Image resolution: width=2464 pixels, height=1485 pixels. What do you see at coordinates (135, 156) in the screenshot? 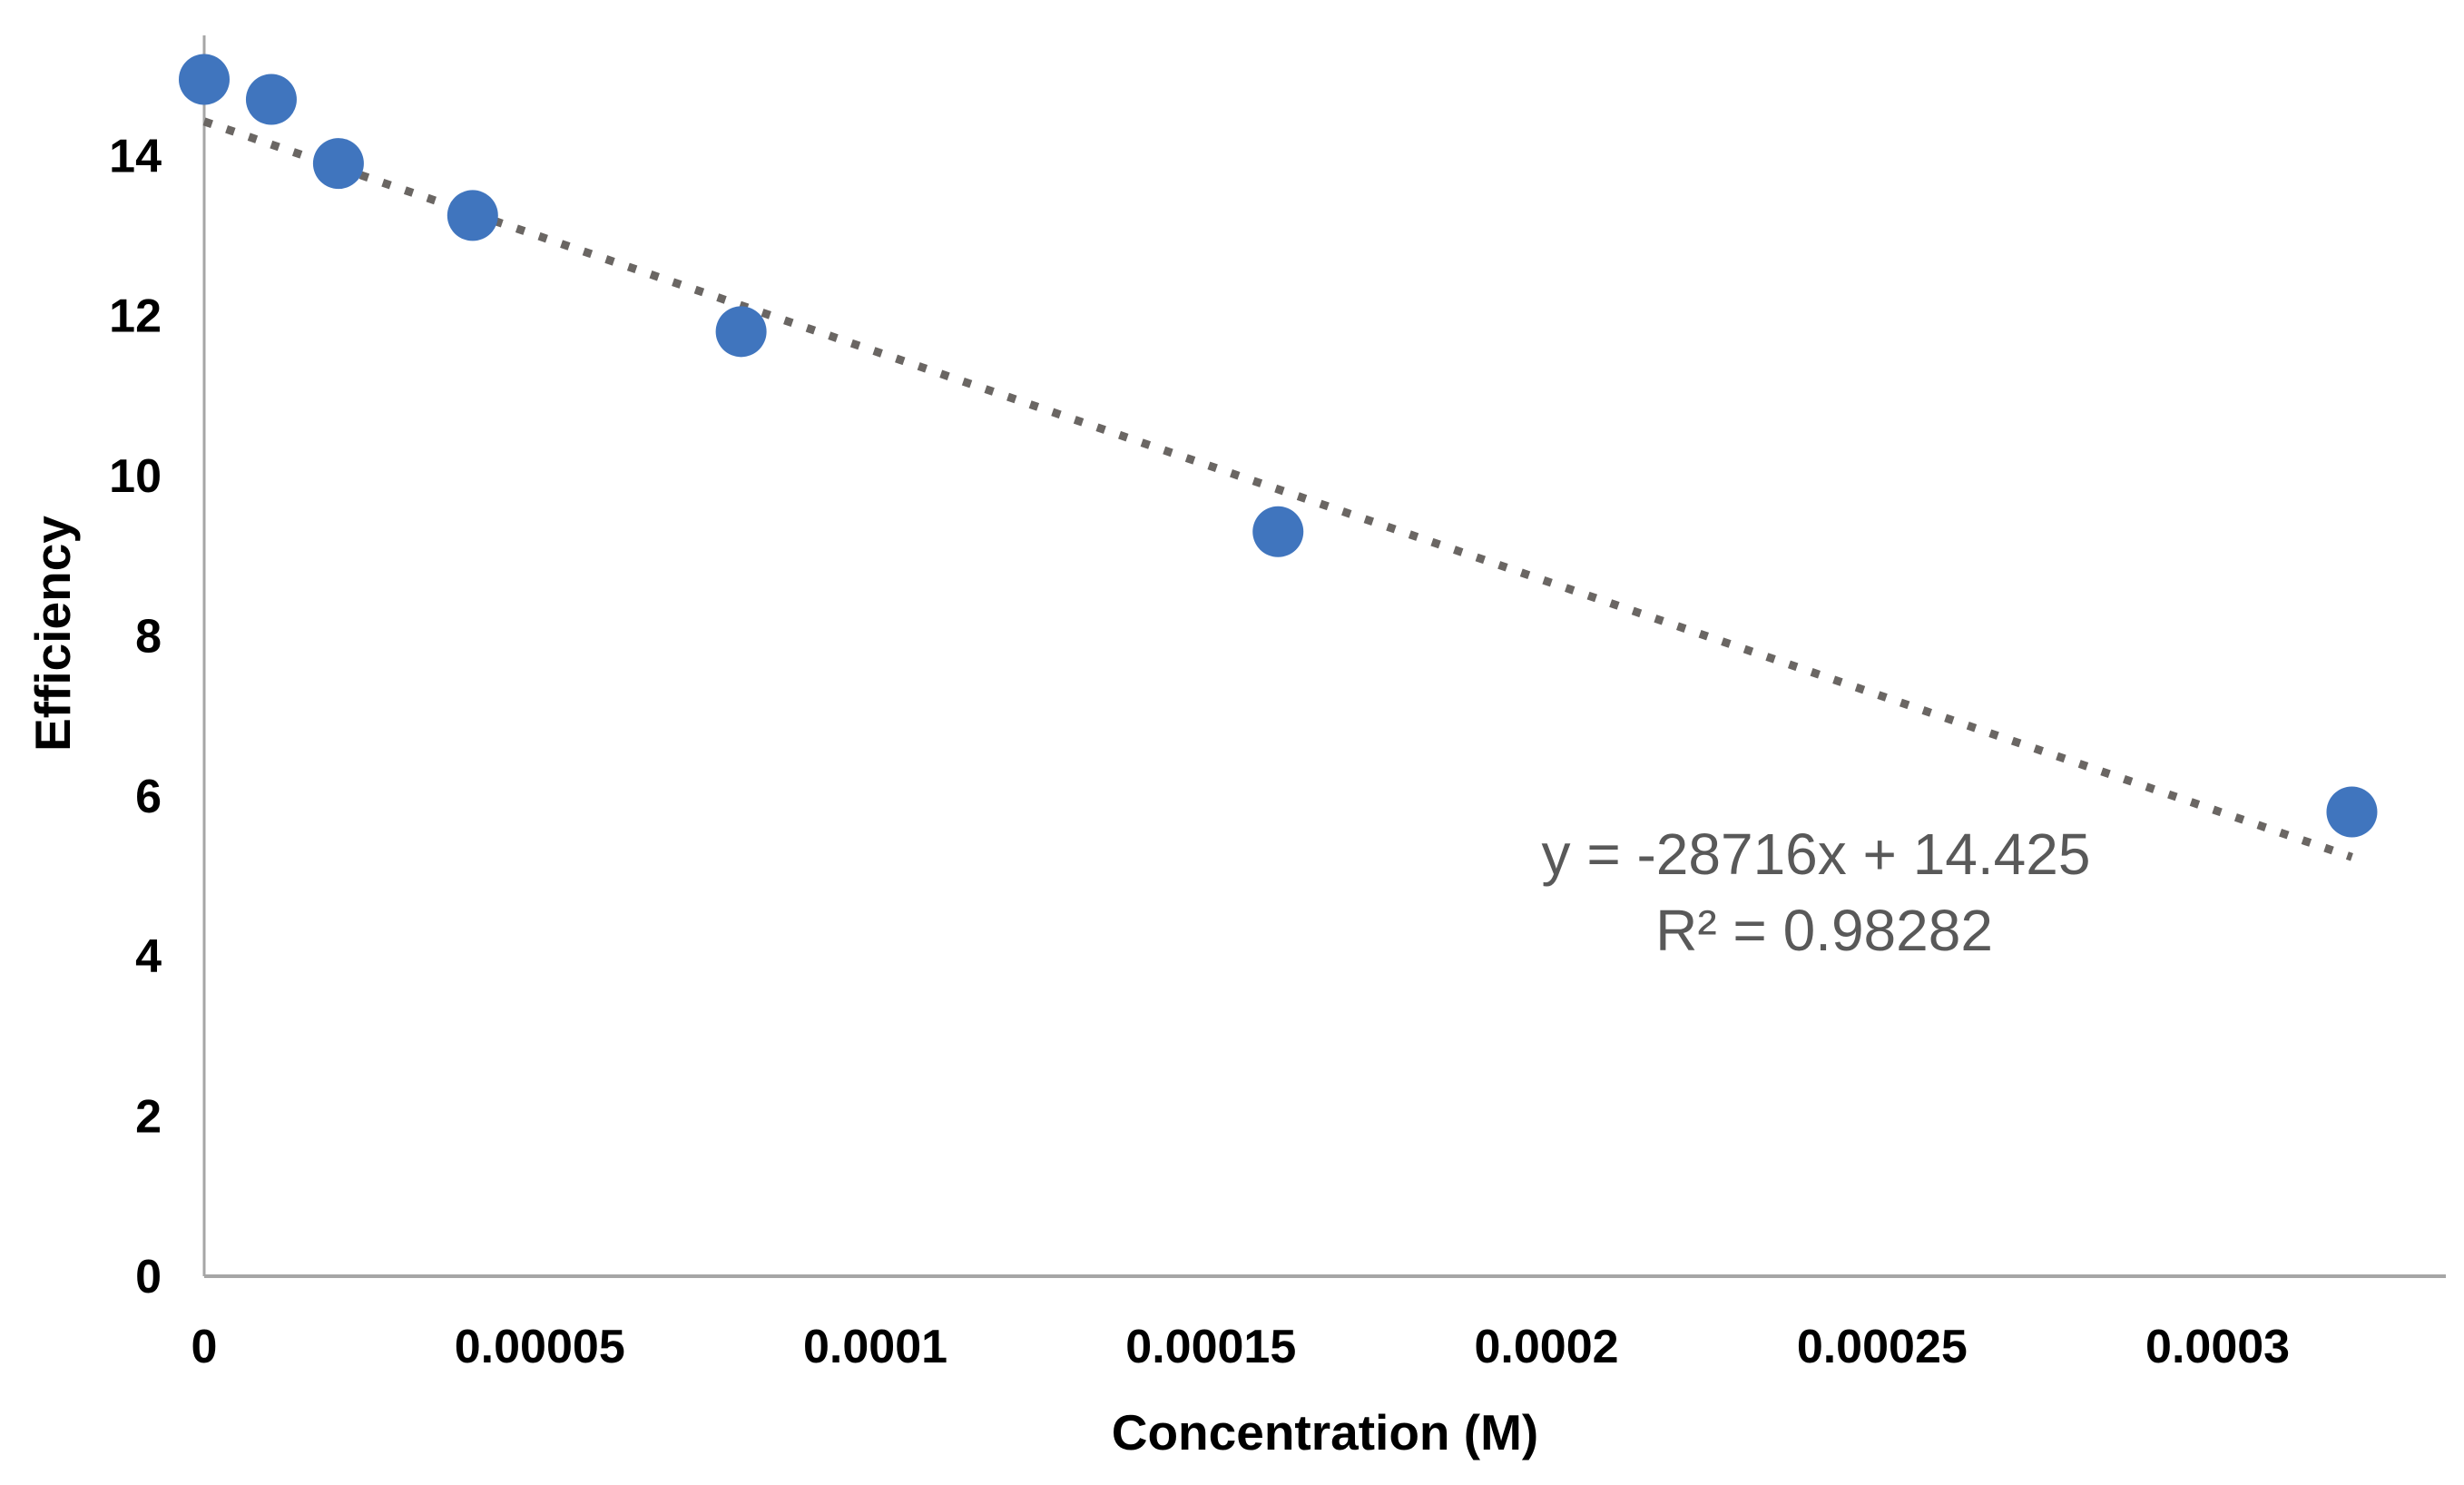
I see `y-tick-label: 14` at bounding box center [135, 156].